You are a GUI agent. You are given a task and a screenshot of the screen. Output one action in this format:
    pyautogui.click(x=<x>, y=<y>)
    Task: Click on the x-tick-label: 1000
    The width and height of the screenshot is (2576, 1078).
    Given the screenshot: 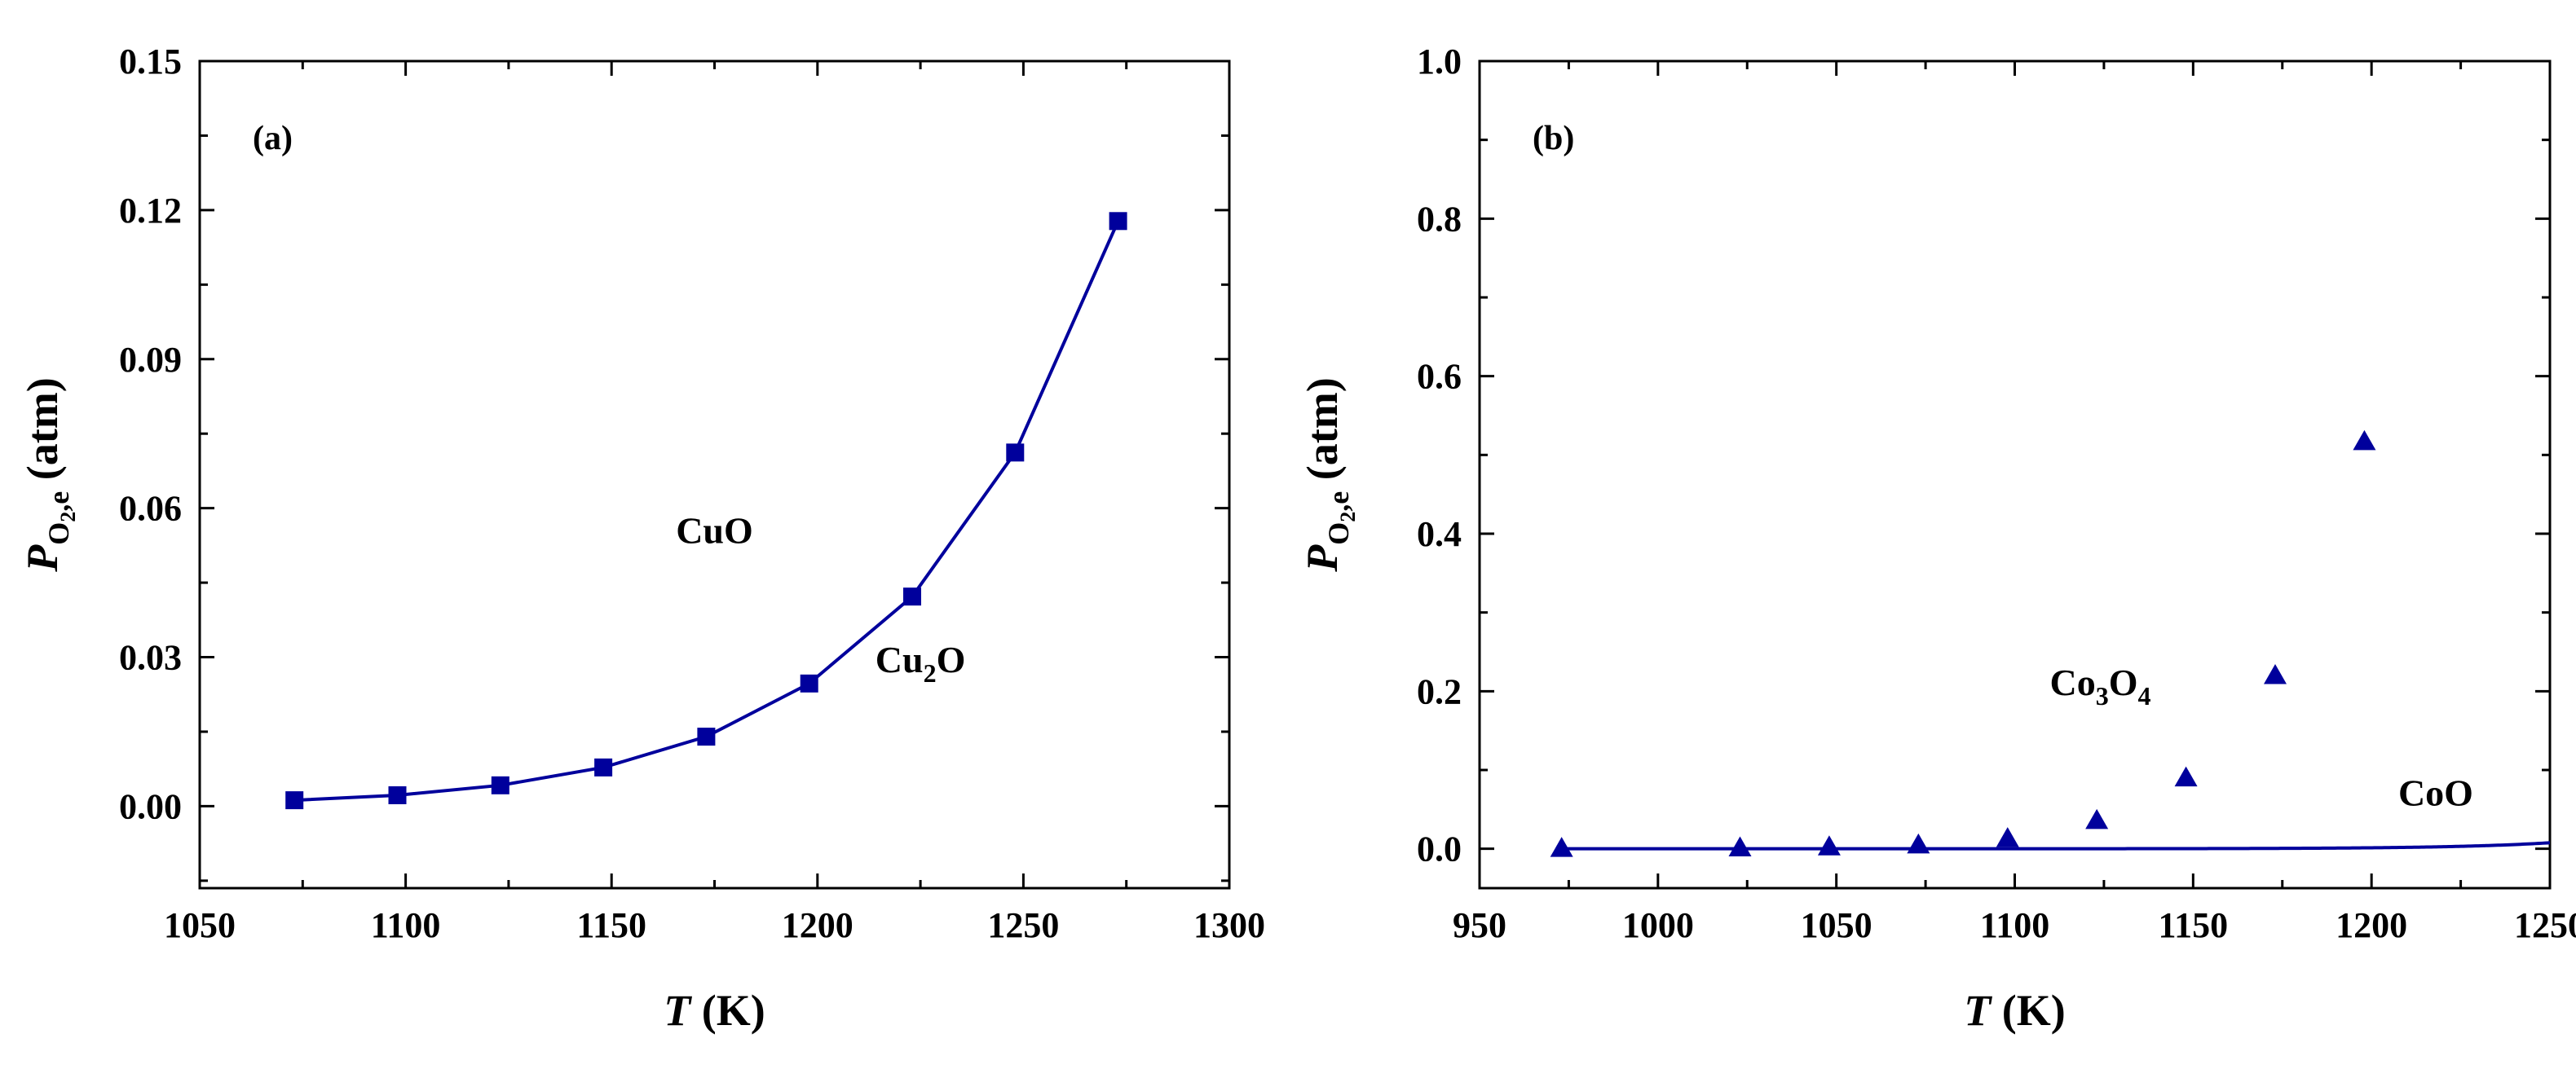 What is the action you would take?
    pyautogui.click(x=1658, y=925)
    